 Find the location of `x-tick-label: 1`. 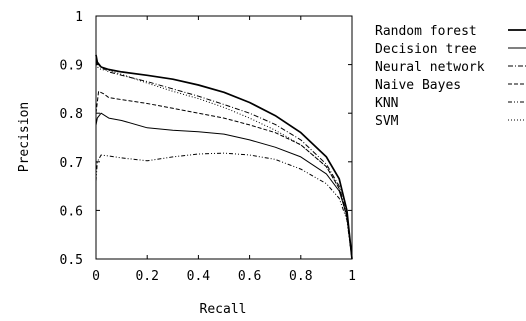

x-tick-label: 1 is located at coordinates (352, 276).